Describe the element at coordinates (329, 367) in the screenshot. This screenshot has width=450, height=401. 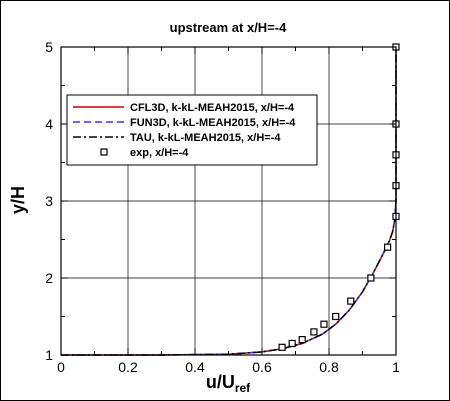
I see `x-tick-label-4: 0.8` at that location.